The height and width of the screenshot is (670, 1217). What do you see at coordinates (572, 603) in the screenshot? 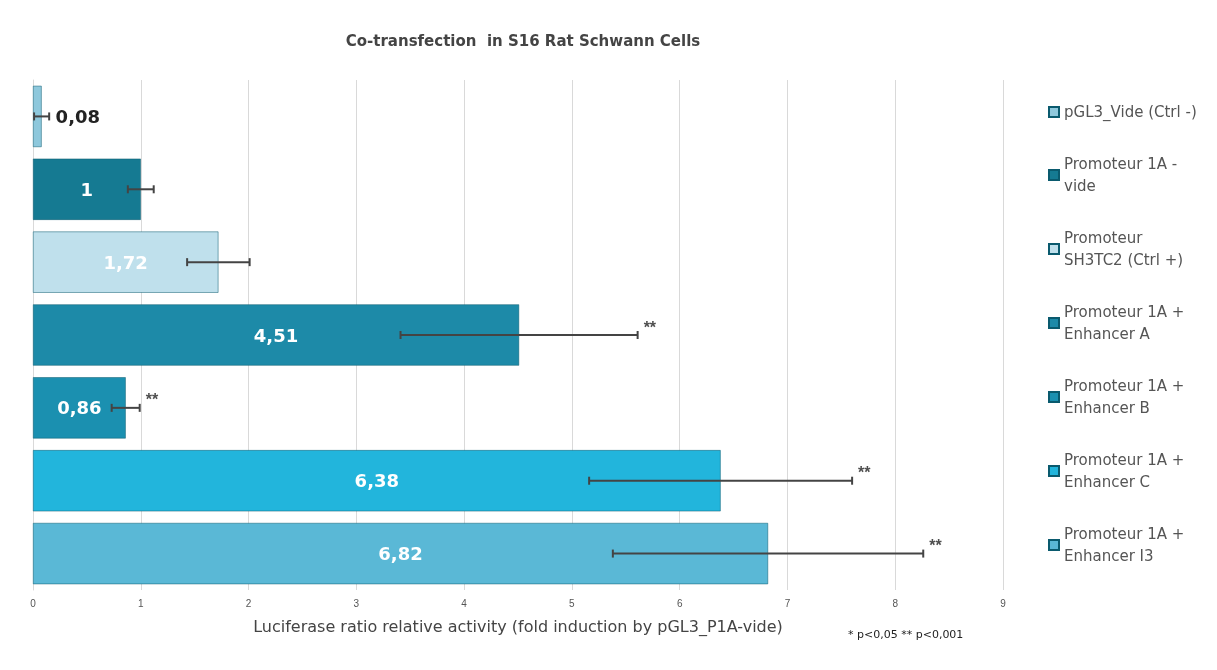
I see `x-tick-label: 5` at bounding box center [572, 603].